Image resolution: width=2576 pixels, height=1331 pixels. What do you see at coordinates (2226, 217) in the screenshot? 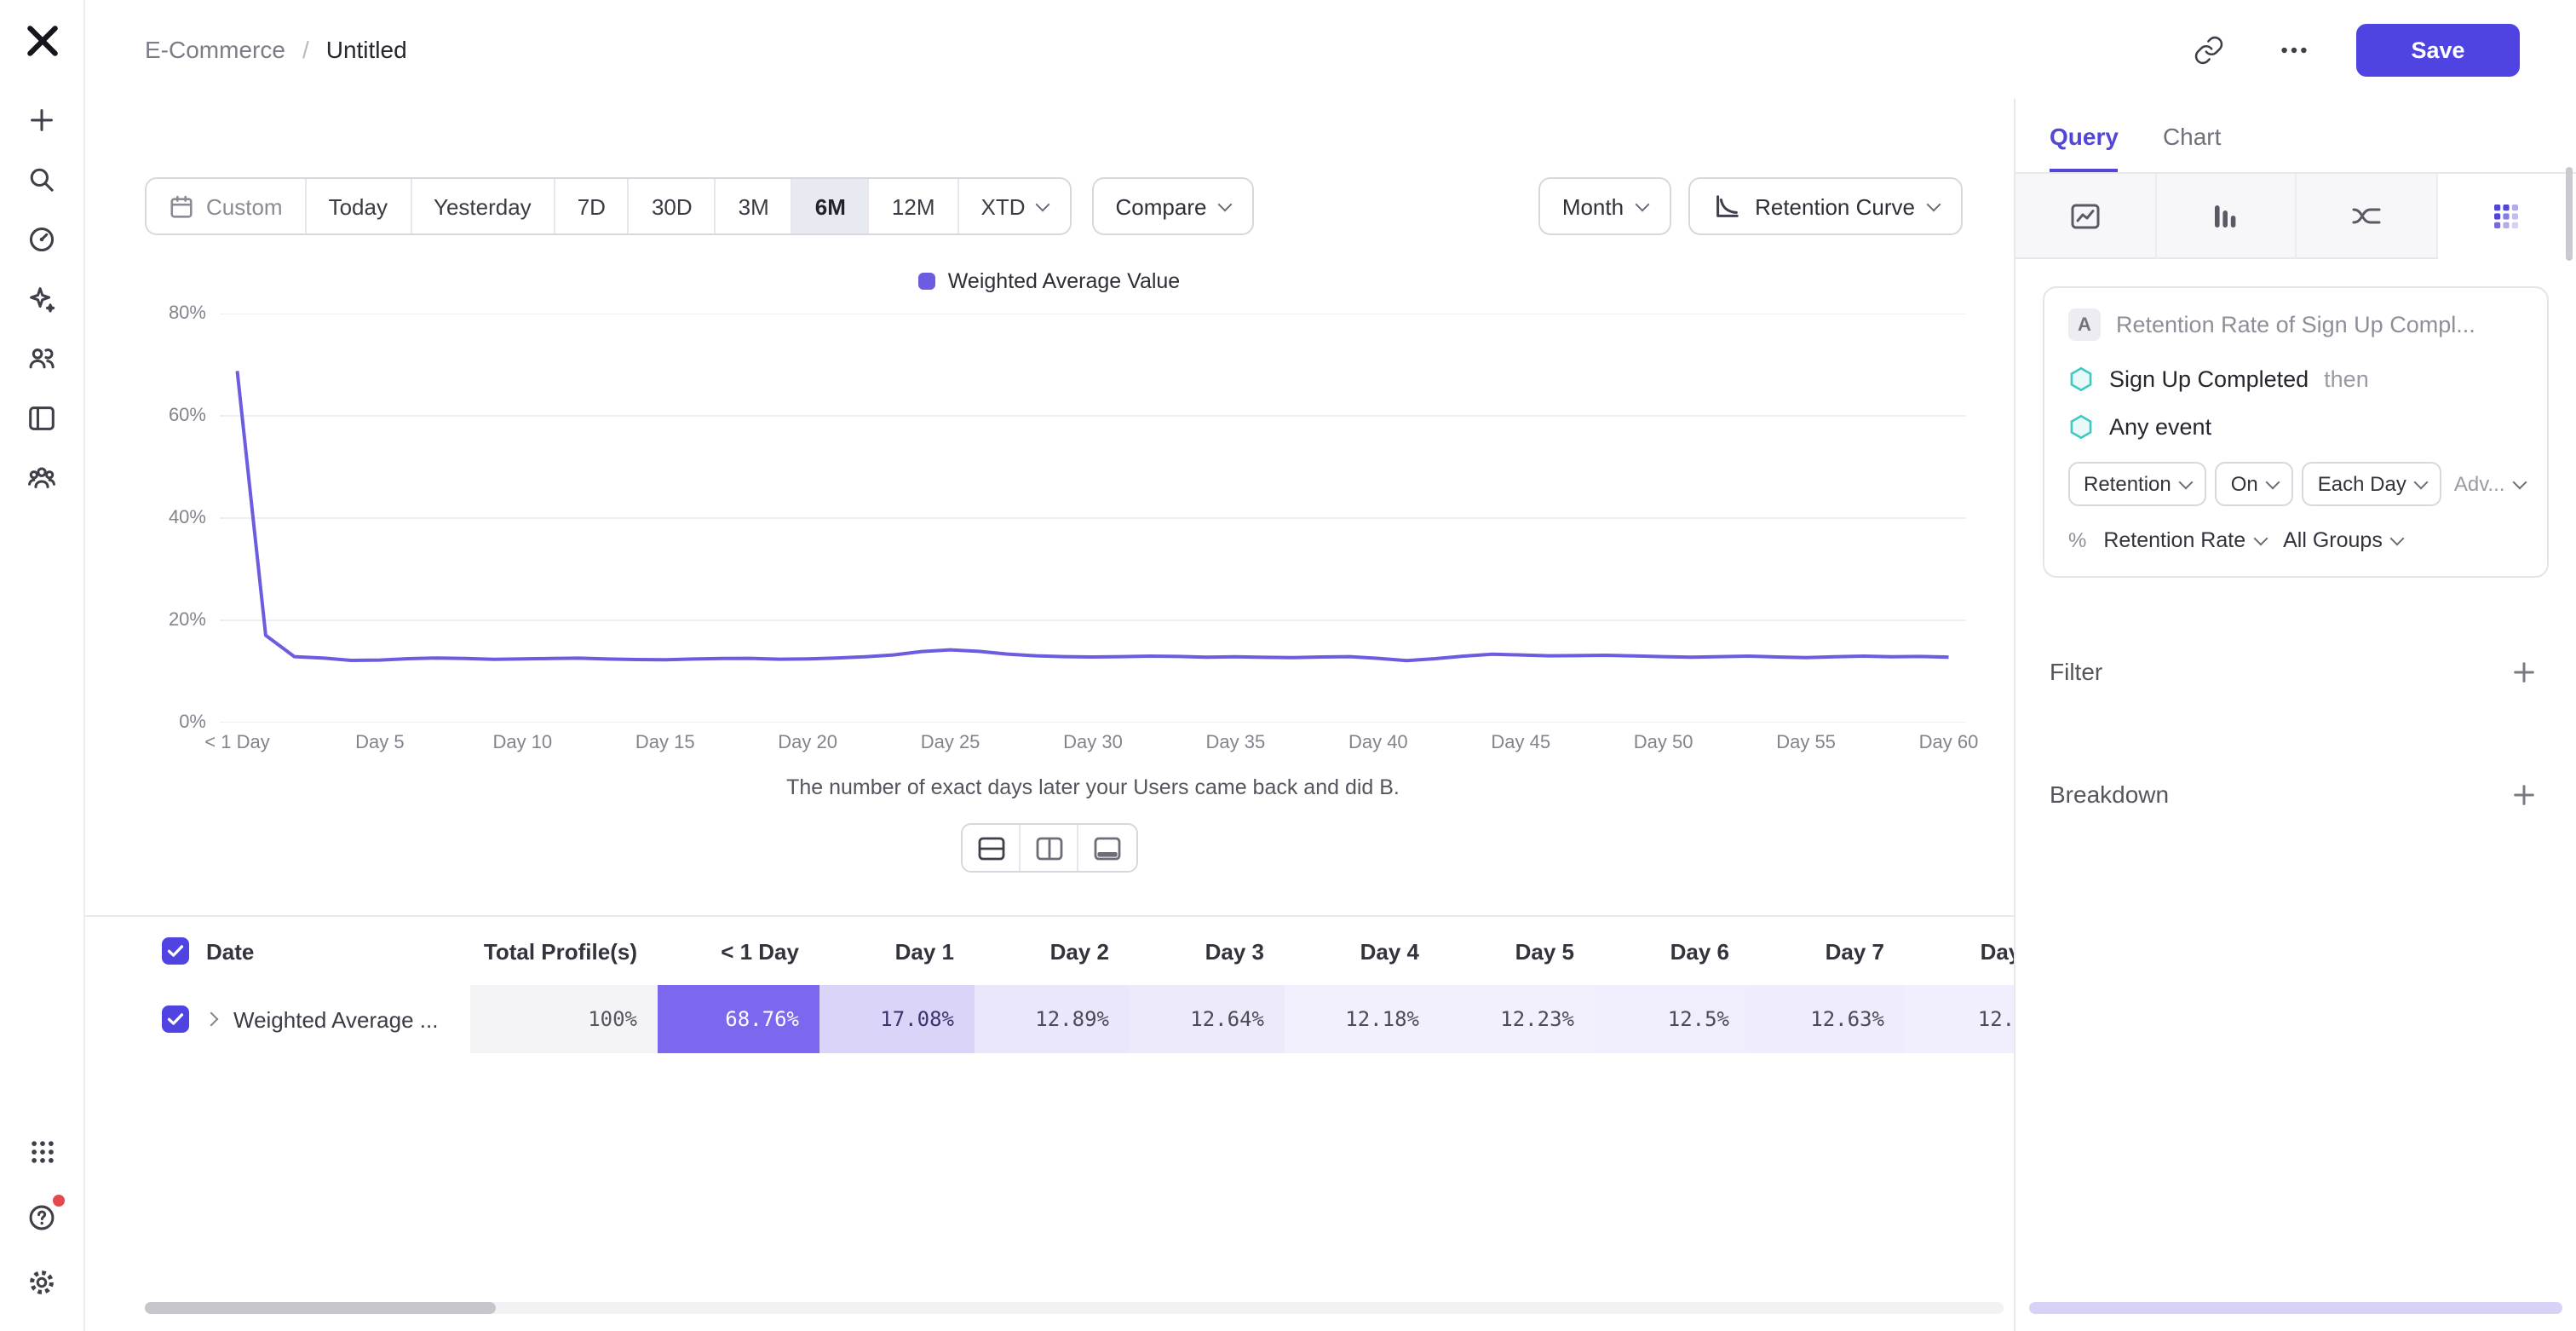
I see `report-tab-funnels` at bounding box center [2226, 217].